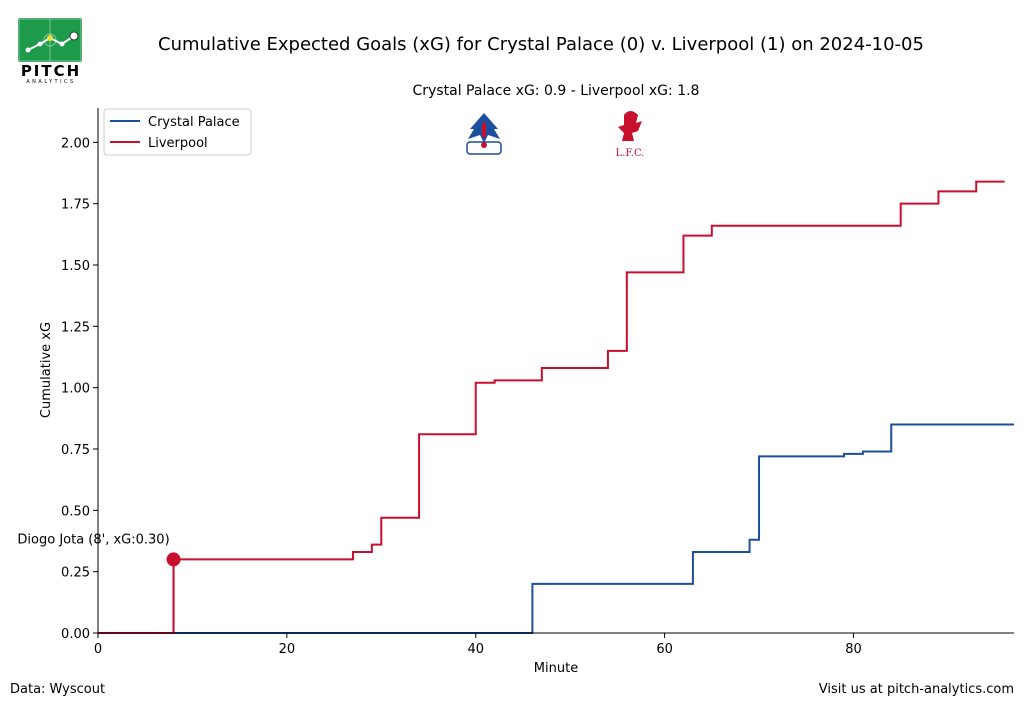  Describe the element at coordinates (173, 559) in the screenshot. I see `goal-marker` at that location.